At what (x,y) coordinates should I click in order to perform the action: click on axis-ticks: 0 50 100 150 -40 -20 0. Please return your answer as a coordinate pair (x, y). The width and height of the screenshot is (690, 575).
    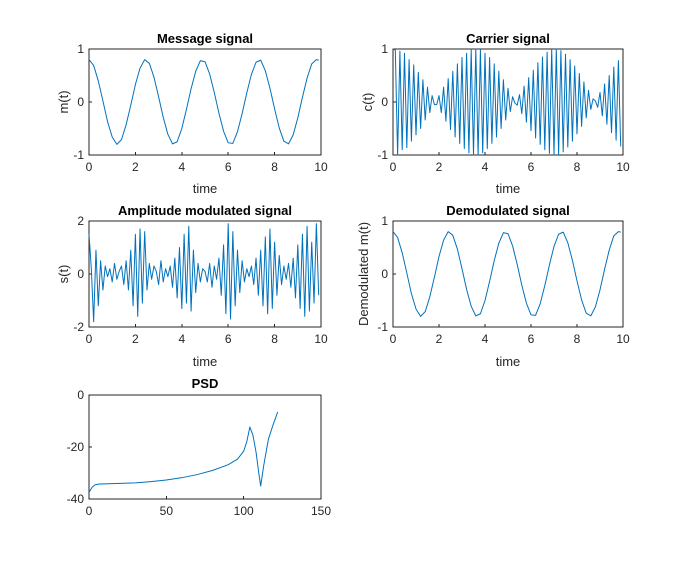
    Looking at the image, I should click on (199, 453).